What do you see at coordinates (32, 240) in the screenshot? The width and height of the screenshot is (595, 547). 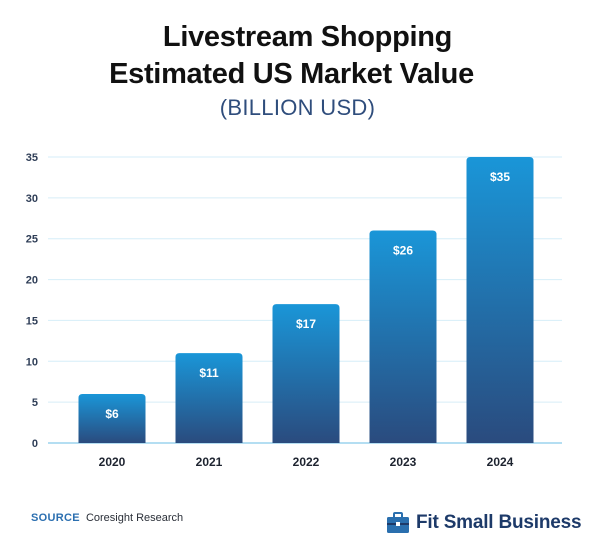 I see `y-tick-label: 25` at bounding box center [32, 240].